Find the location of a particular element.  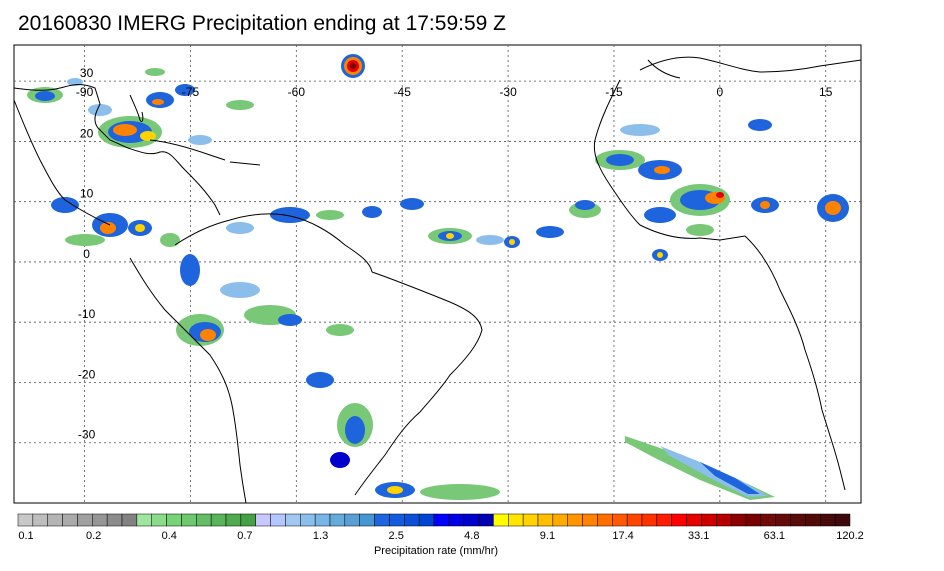

rain-cluster-amazon is located at coordinates (338, 377).